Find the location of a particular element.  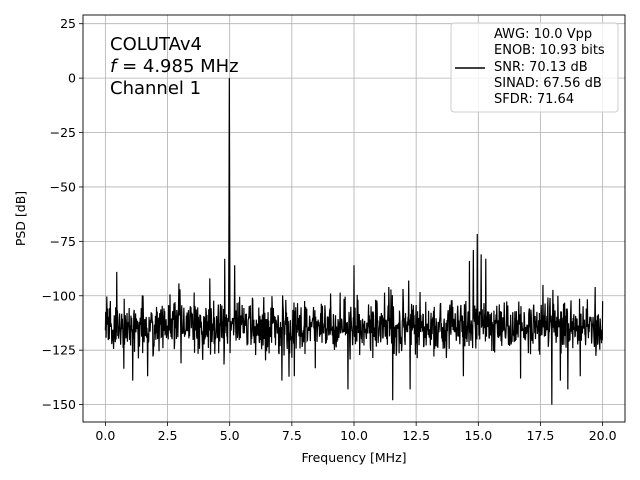

y-tick-label: −25 is located at coordinates (63, 132).